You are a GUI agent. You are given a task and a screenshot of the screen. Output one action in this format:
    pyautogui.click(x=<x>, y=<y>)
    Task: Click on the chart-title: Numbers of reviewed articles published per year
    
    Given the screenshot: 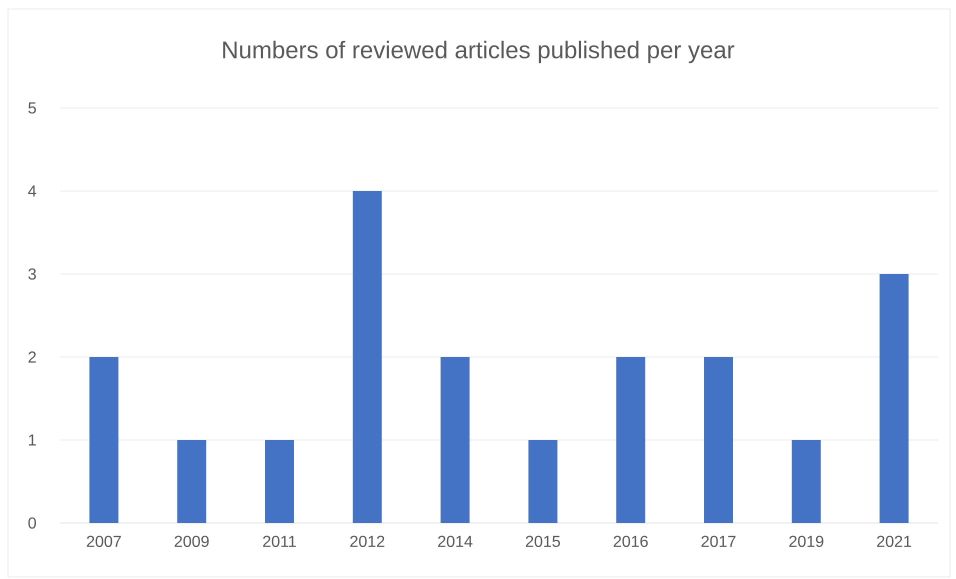 What is the action you would take?
    pyautogui.click(x=478, y=52)
    